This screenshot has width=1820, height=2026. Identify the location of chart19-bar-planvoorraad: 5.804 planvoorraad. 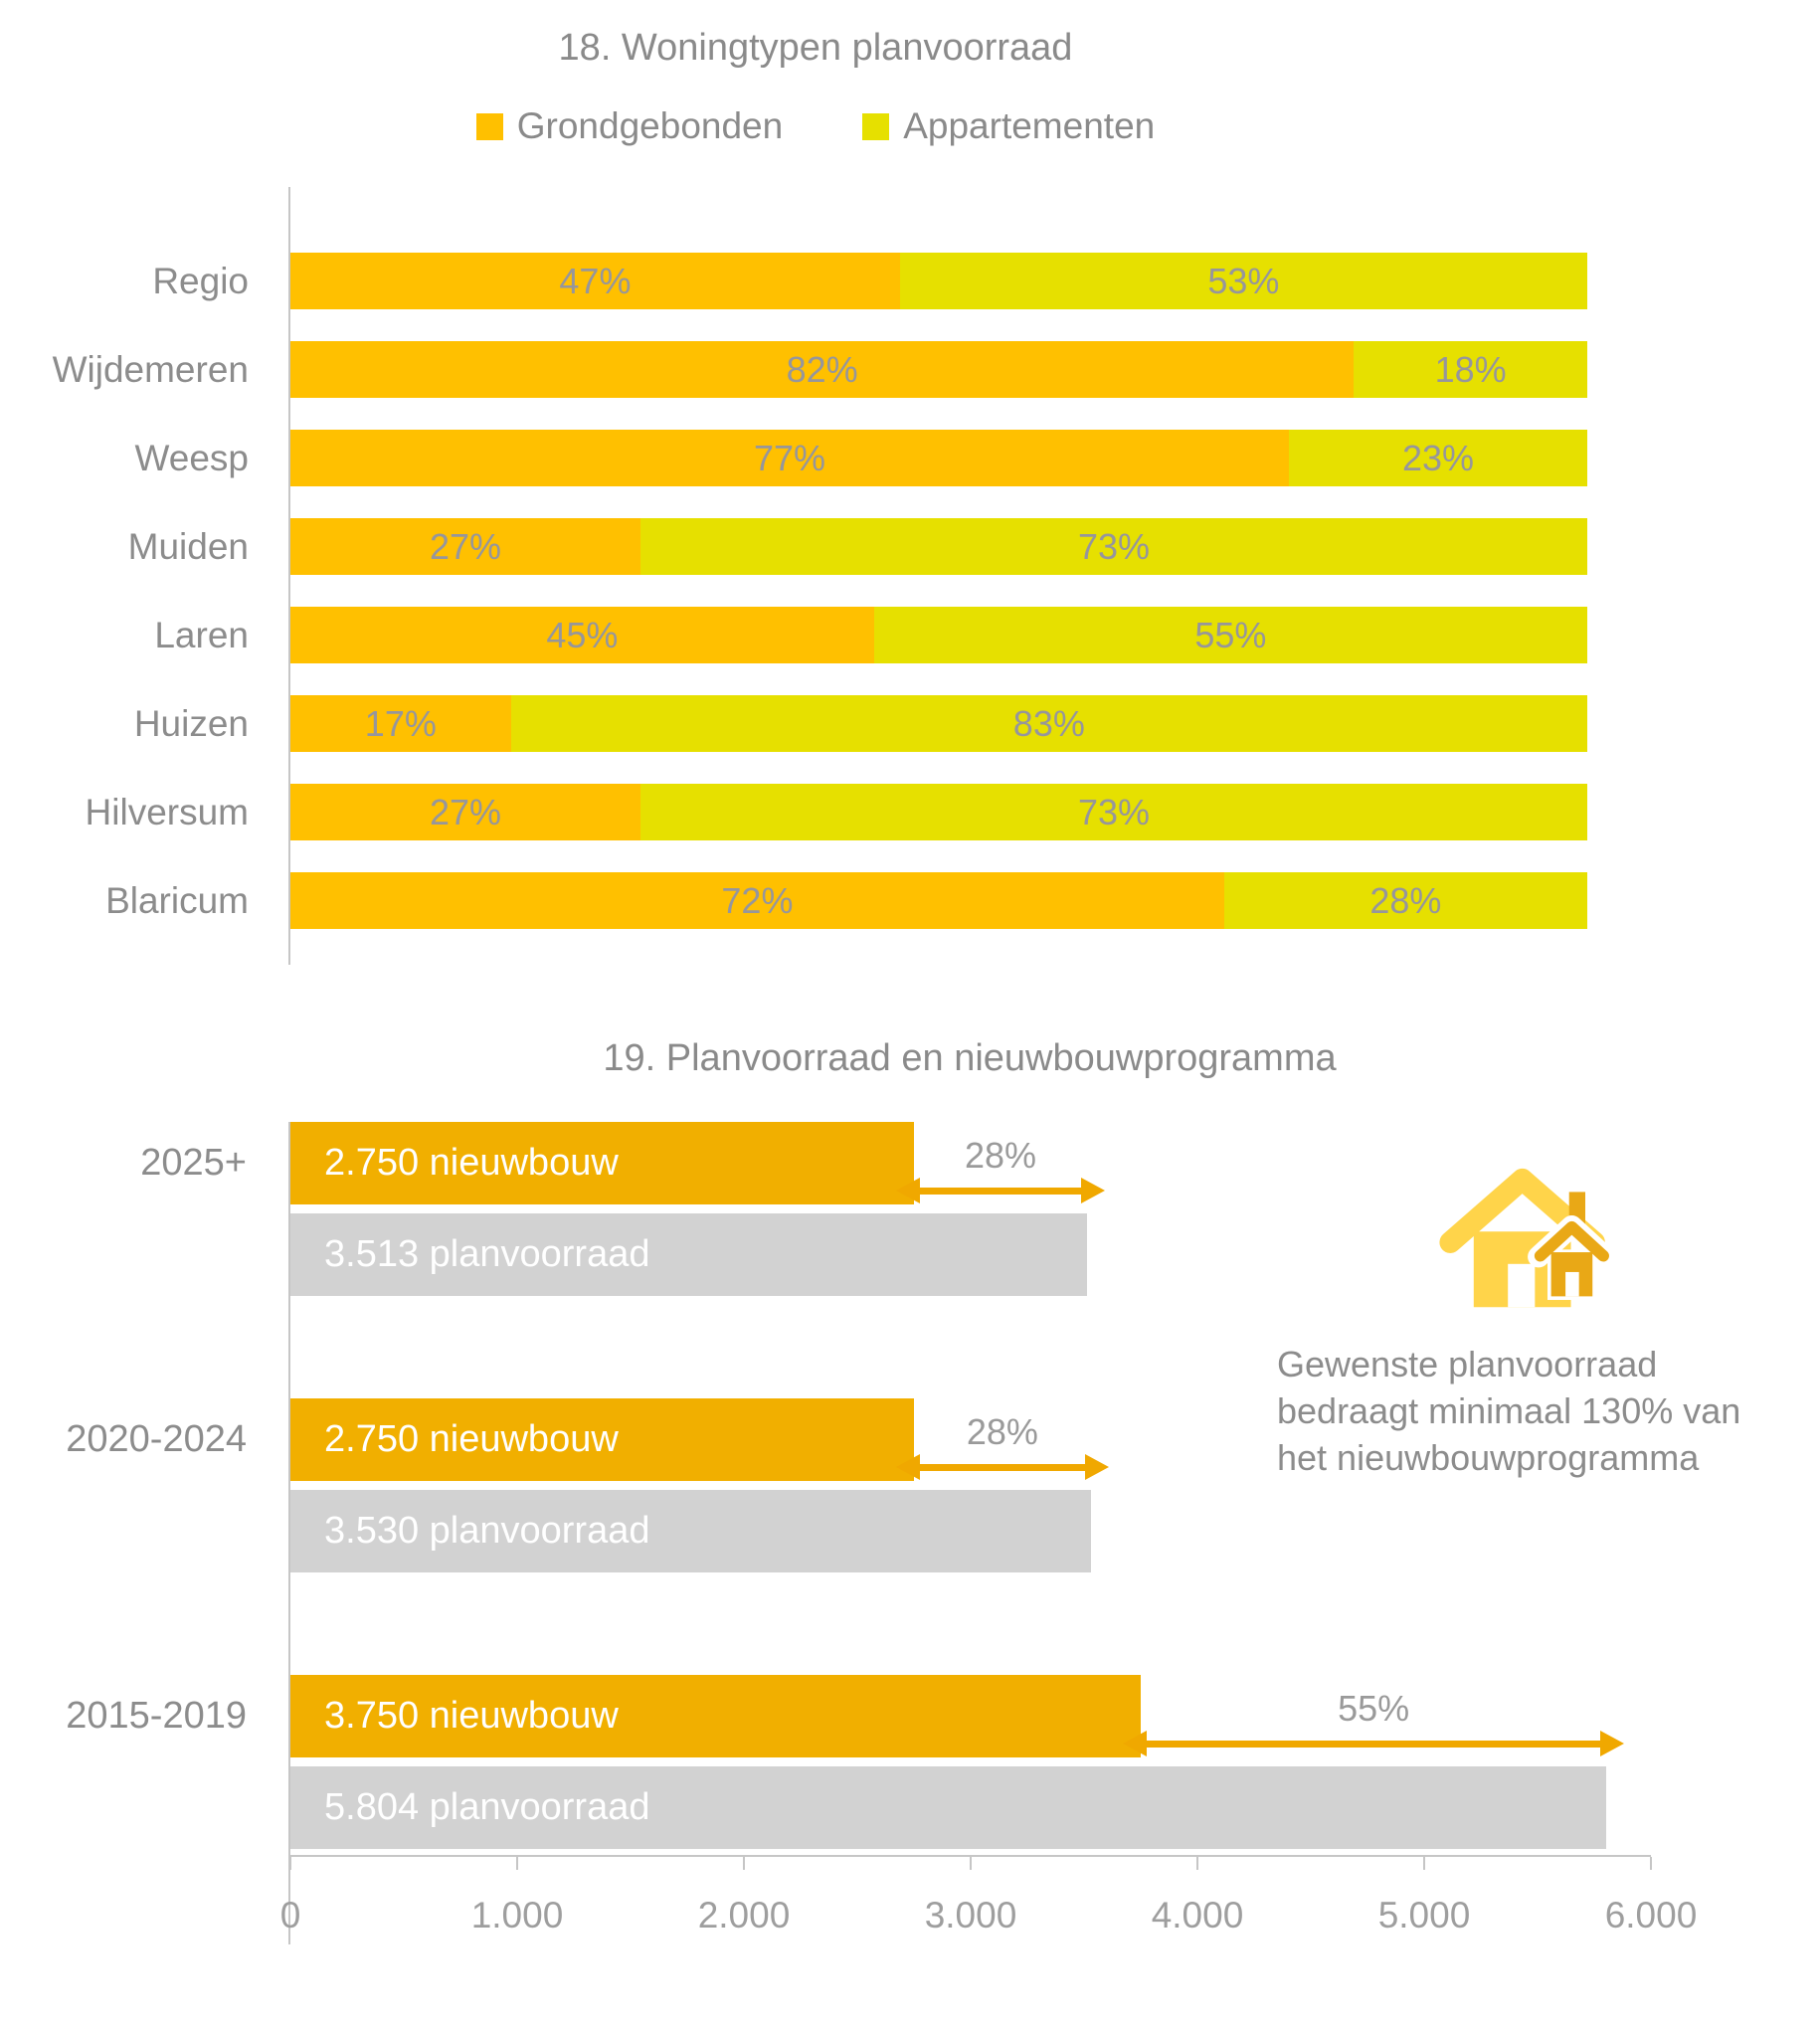
(948, 1808).